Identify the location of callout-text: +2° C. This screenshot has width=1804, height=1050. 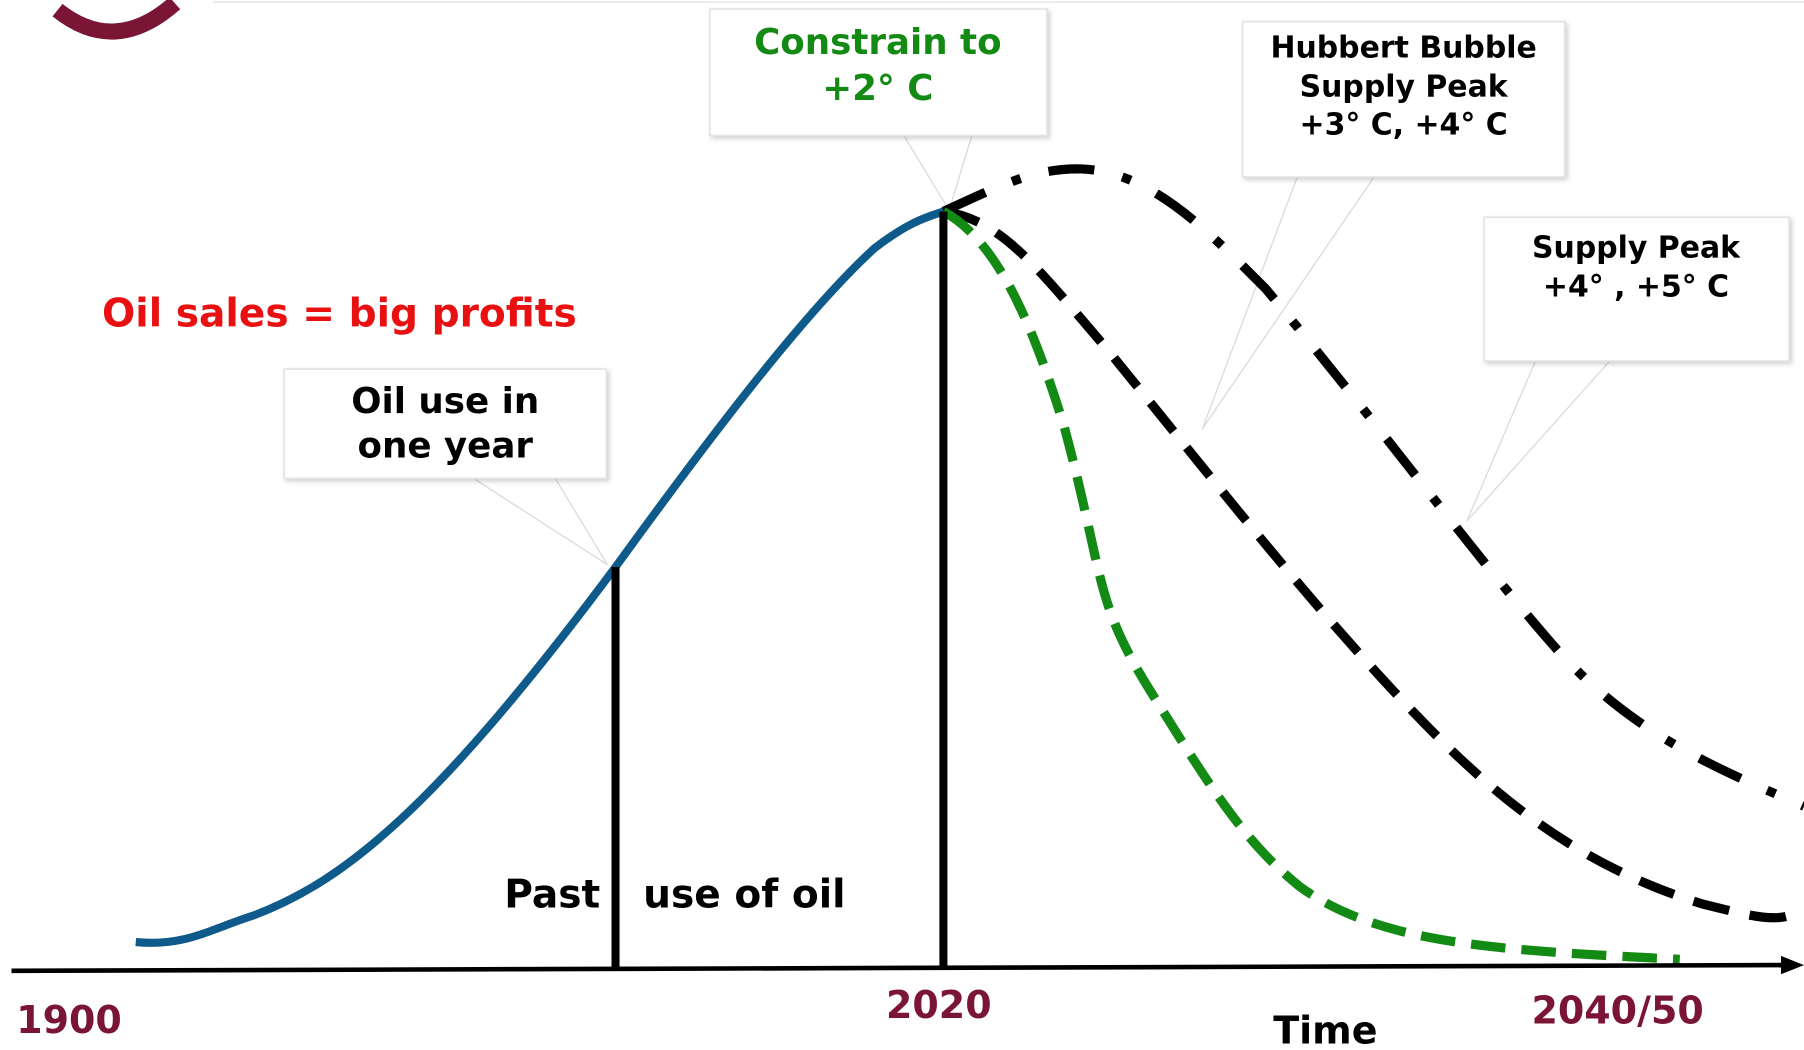
(877, 88).